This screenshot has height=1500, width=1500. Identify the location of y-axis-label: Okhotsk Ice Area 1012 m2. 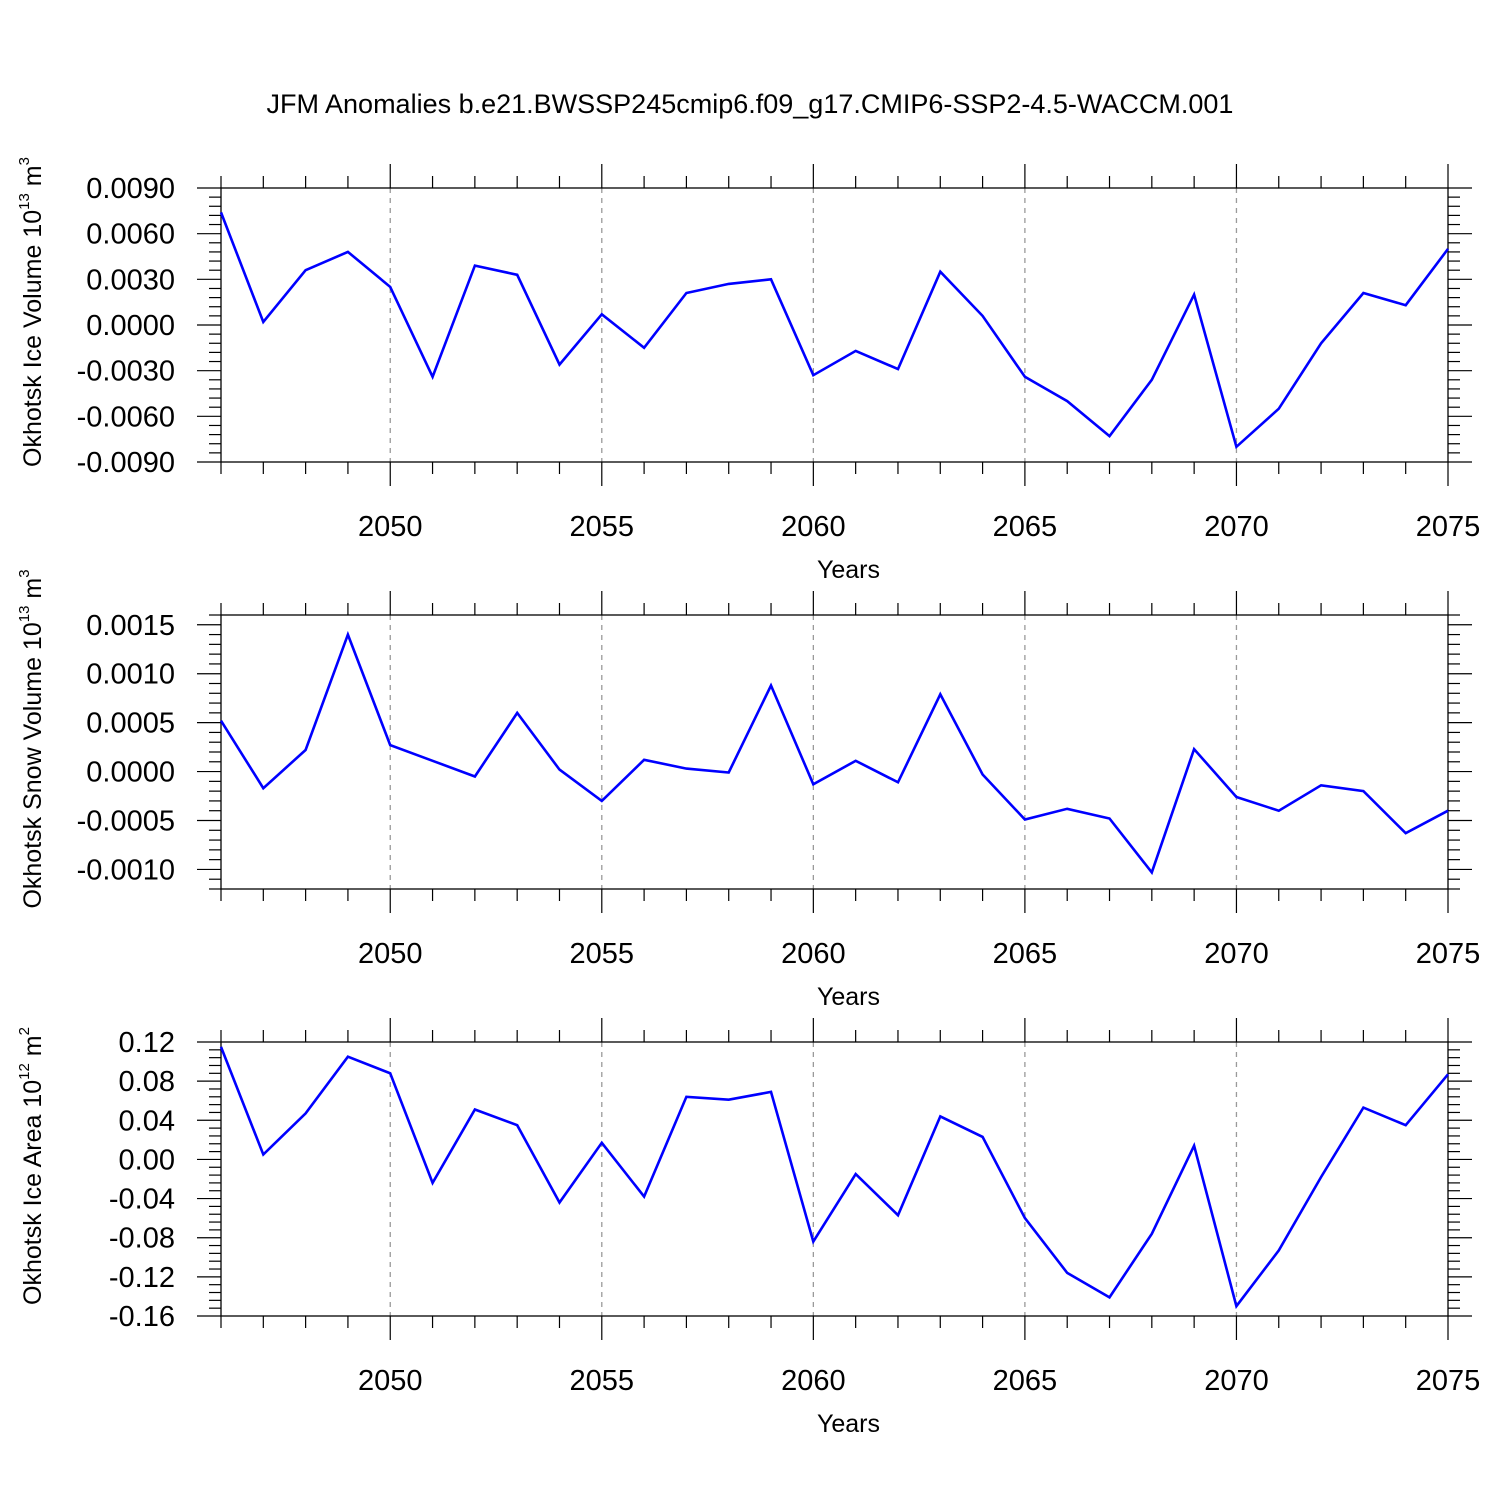
(31, 1166).